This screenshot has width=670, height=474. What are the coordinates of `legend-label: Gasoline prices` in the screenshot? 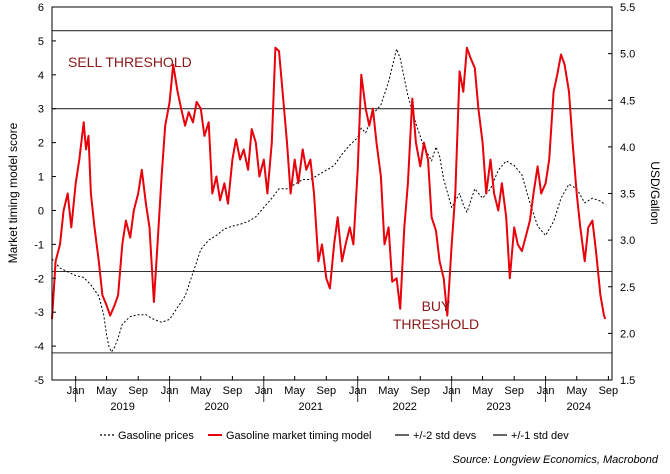 It's located at (156, 436).